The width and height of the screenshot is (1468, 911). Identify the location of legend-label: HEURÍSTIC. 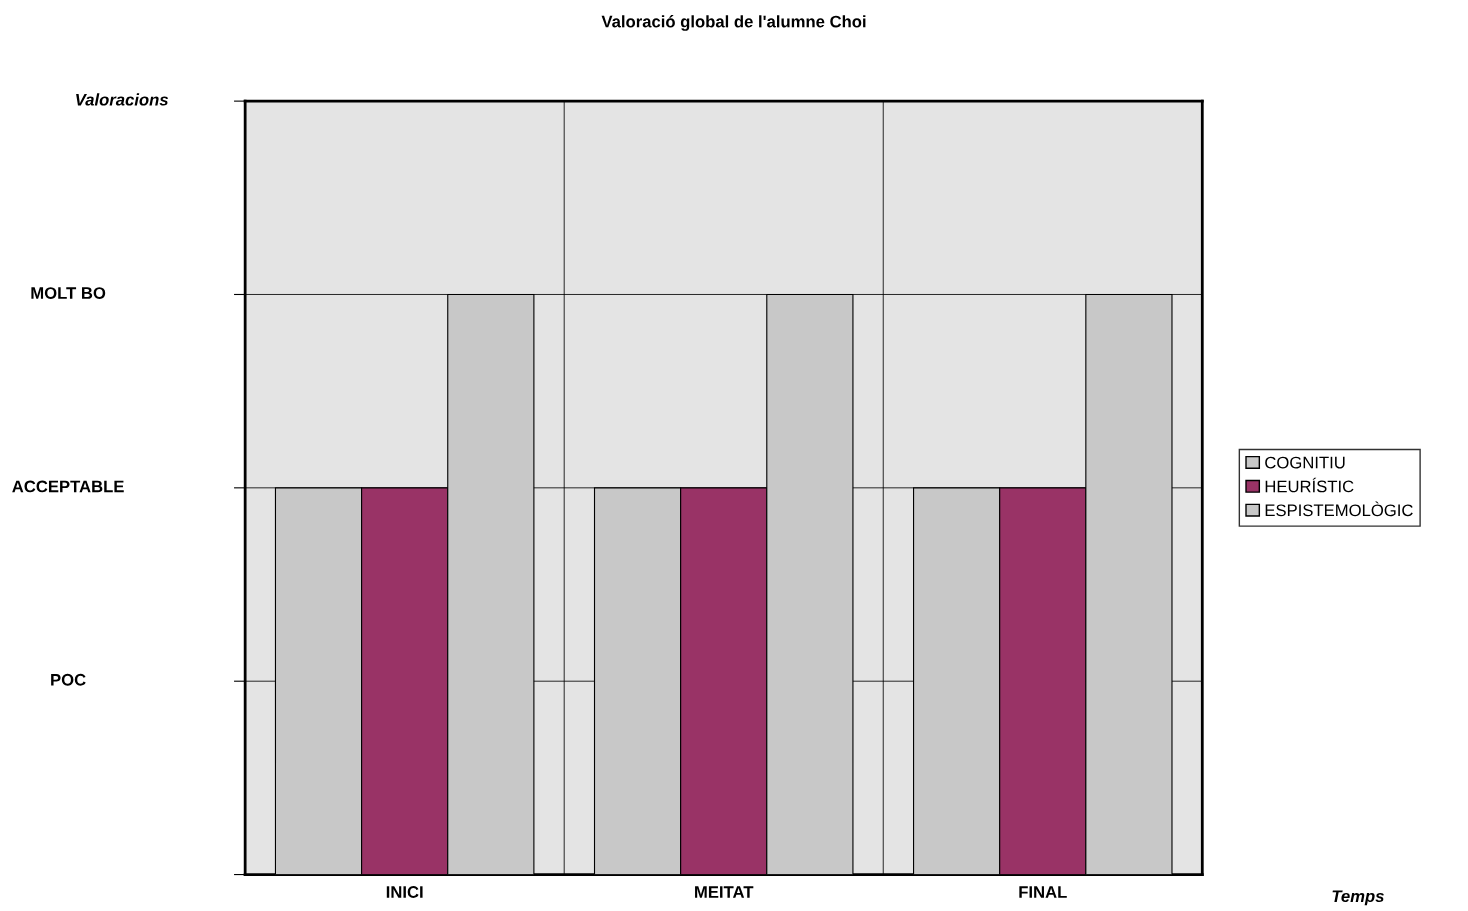
(1309, 485).